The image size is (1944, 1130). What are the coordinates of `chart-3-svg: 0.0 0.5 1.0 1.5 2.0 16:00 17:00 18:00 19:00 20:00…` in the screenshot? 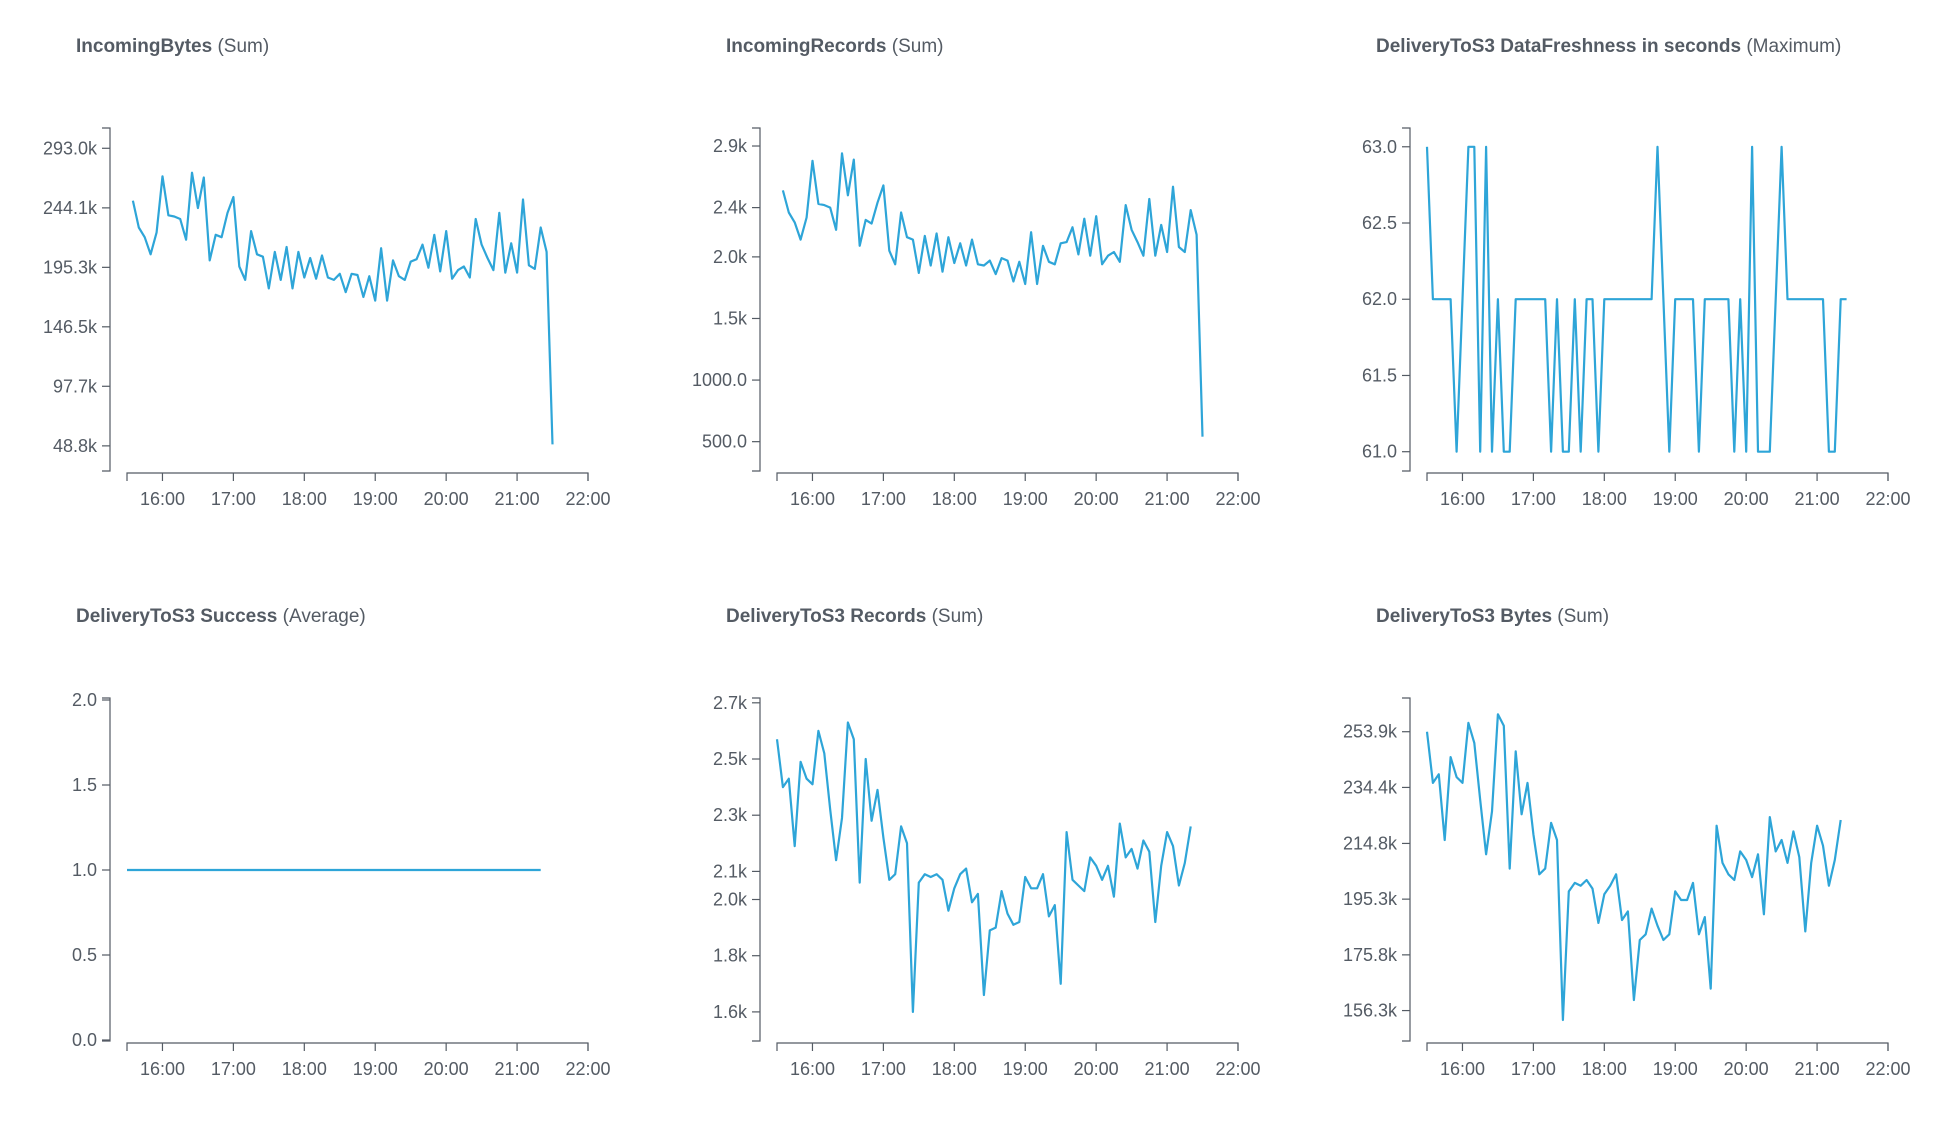 It's located at (341, 884).